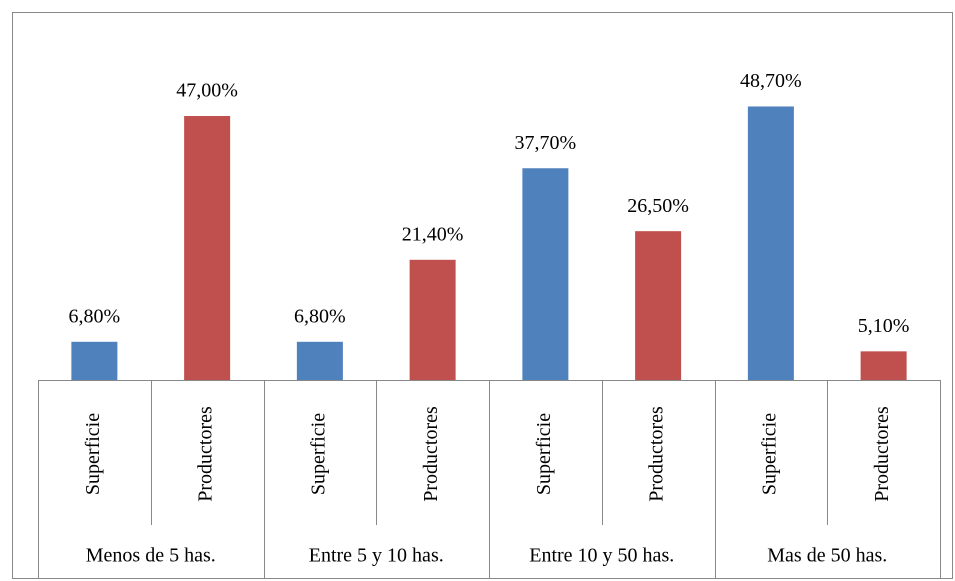  What do you see at coordinates (601, 556) in the screenshot?
I see `group-label: Entre 10 y 50 has.` at bounding box center [601, 556].